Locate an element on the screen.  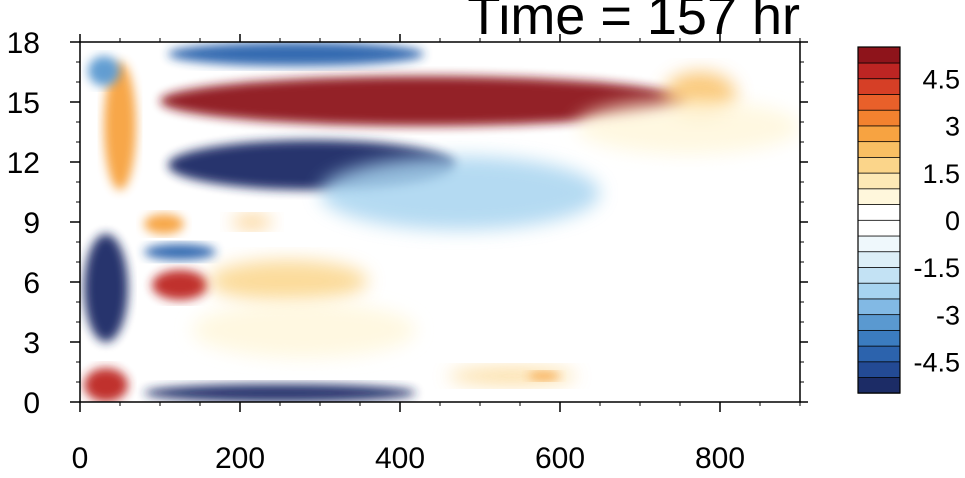
field-feature-upper-warm-jet is located at coordinates (424, 101).